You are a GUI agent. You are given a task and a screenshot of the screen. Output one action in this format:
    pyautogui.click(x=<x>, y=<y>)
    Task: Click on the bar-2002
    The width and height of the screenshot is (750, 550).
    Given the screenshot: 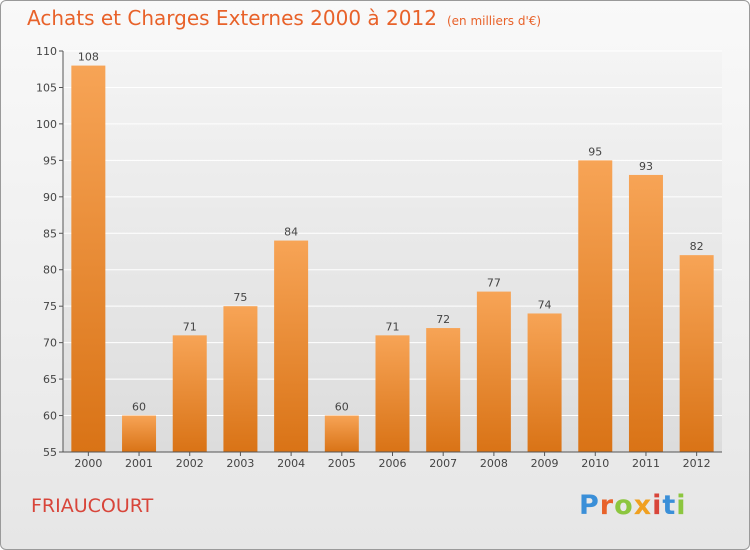 What is the action you would take?
    pyautogui.click(x=189, y=393)
    